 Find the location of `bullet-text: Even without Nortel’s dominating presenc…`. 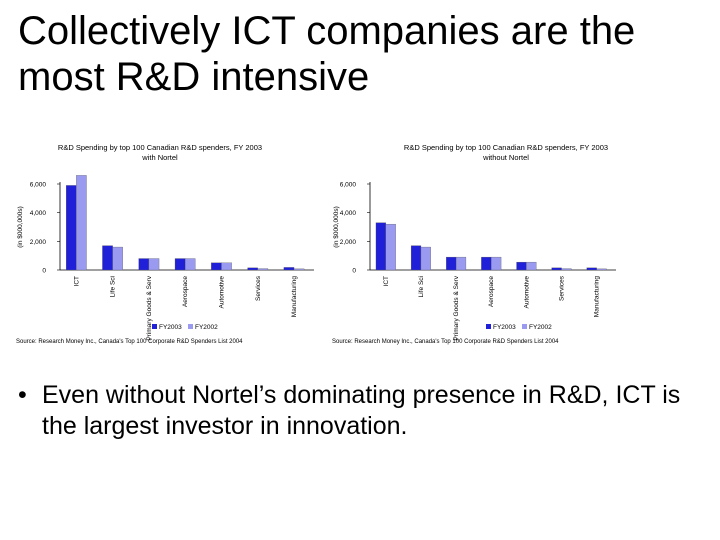

bullet-text: Even without Nortel’s dominating presenc… is located at coordinates (361, 410).